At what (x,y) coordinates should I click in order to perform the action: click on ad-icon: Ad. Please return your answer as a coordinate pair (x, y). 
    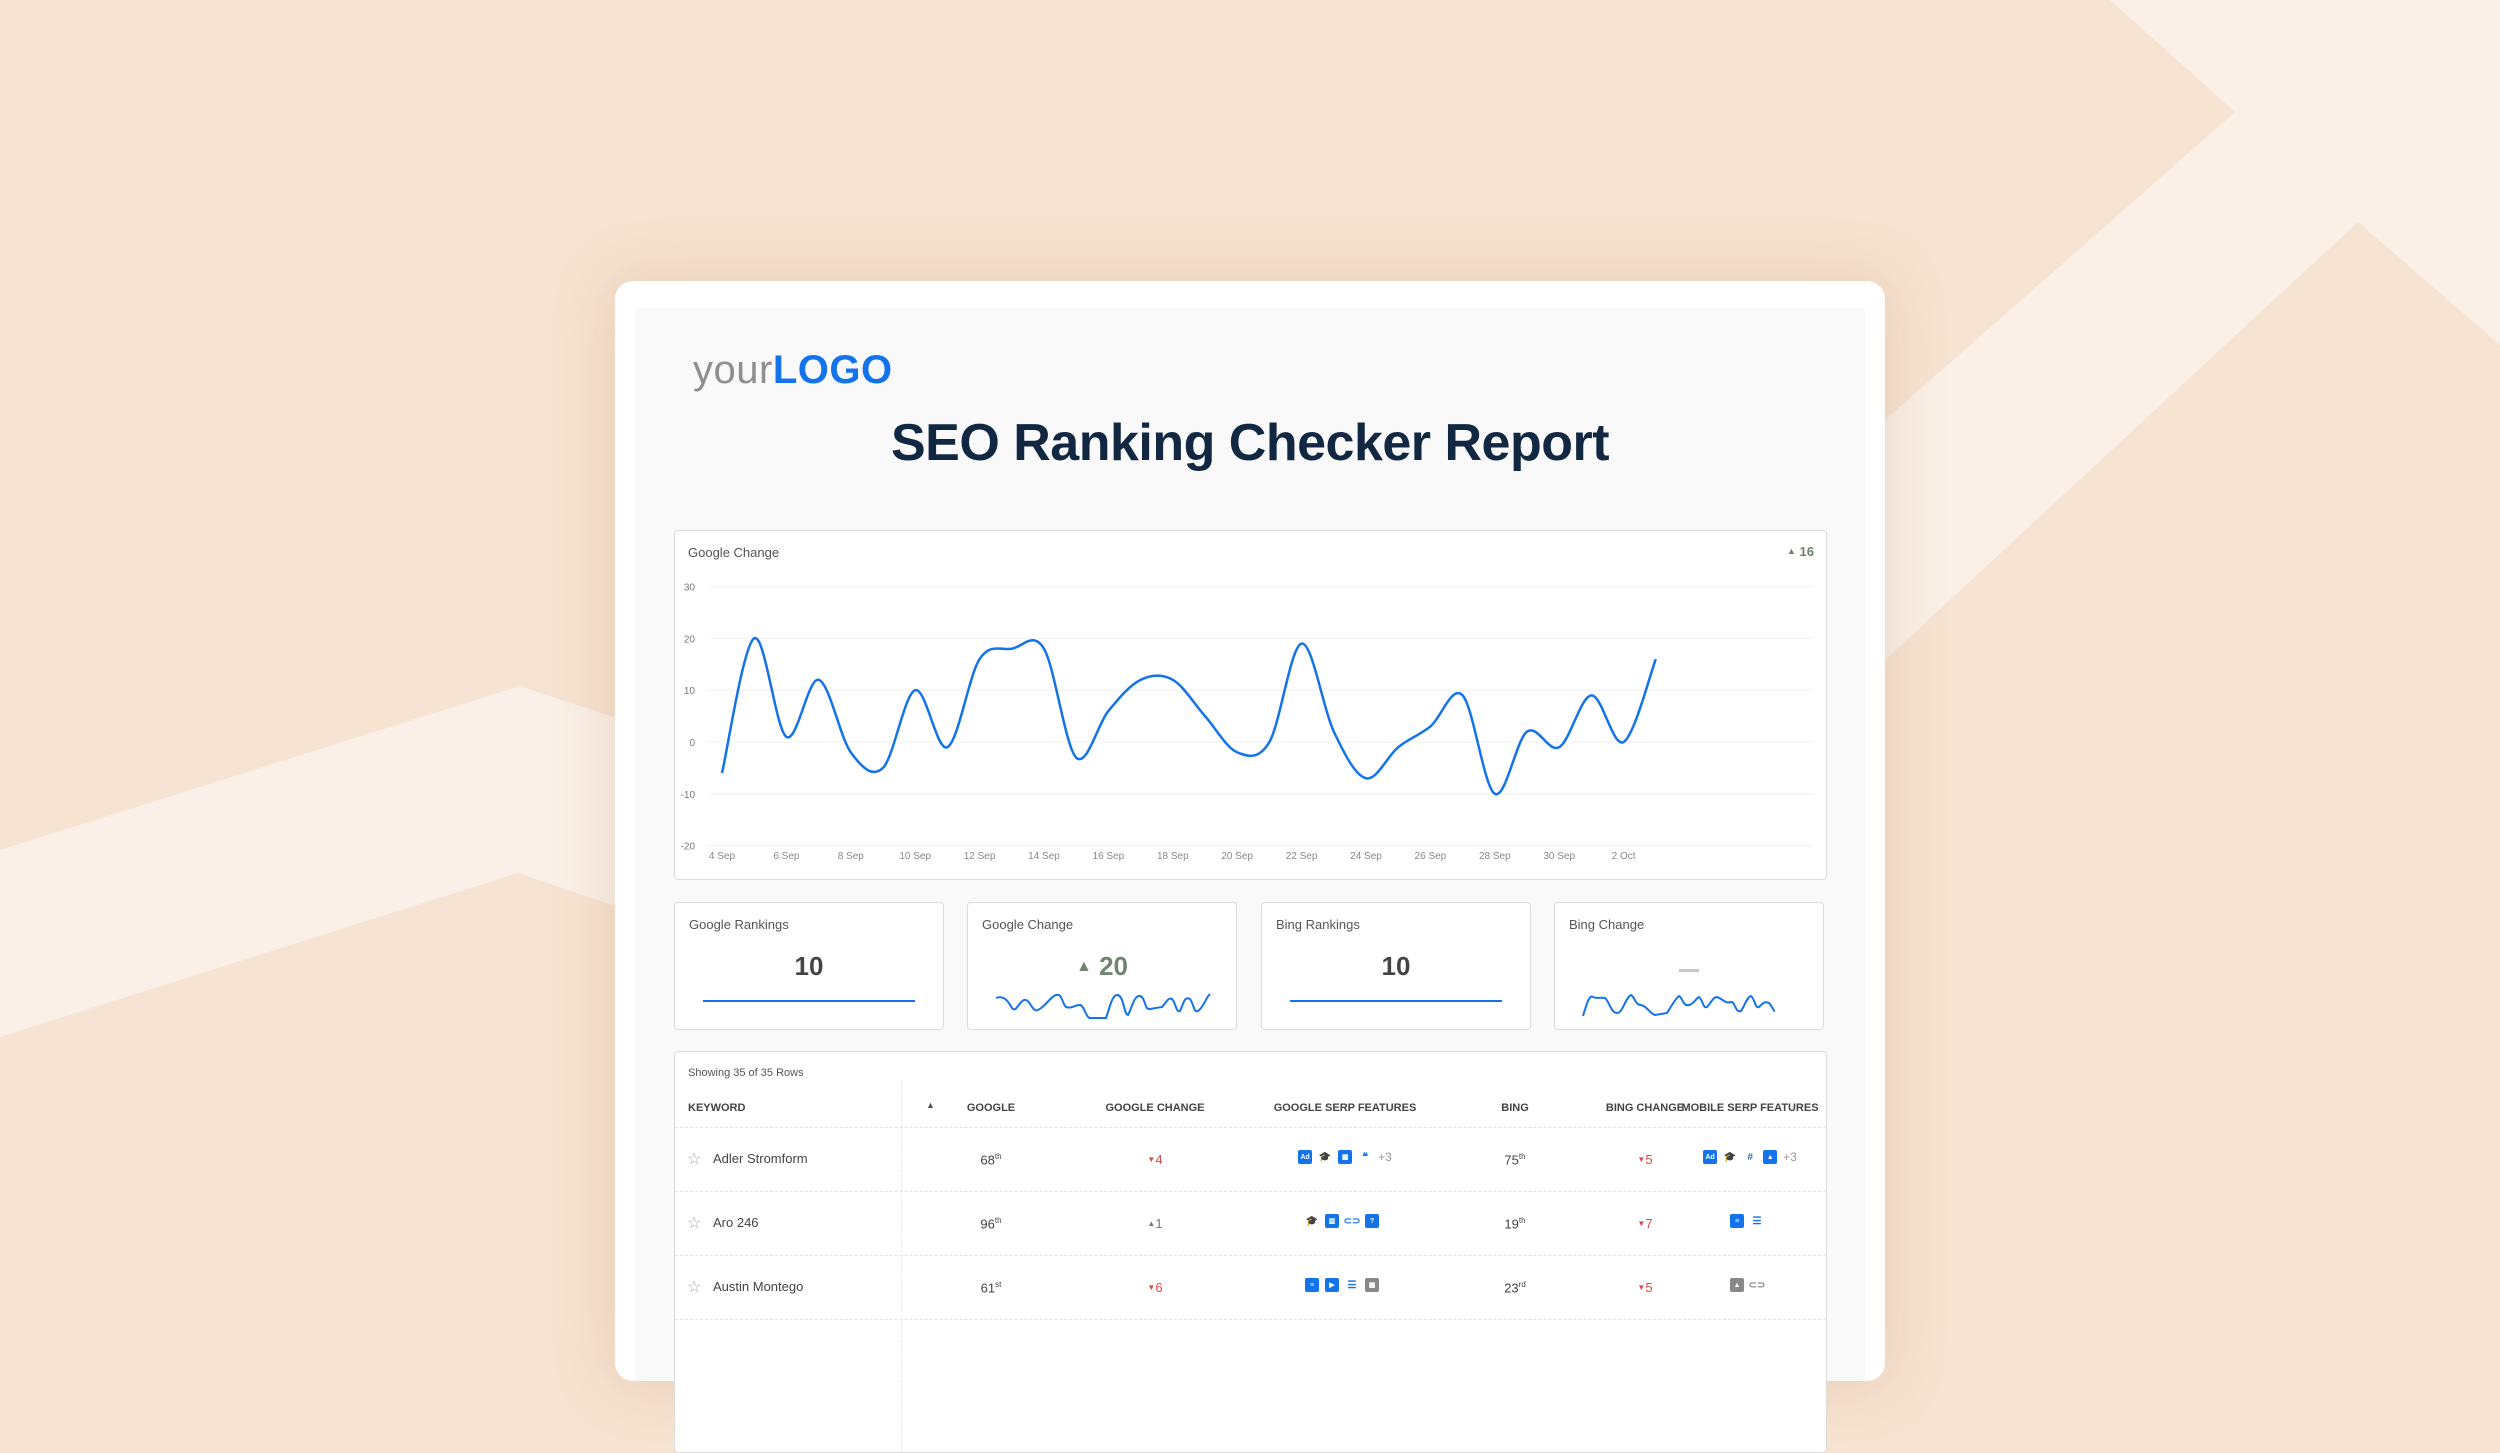
    Looking at the image, I should click on (1305, 1157).